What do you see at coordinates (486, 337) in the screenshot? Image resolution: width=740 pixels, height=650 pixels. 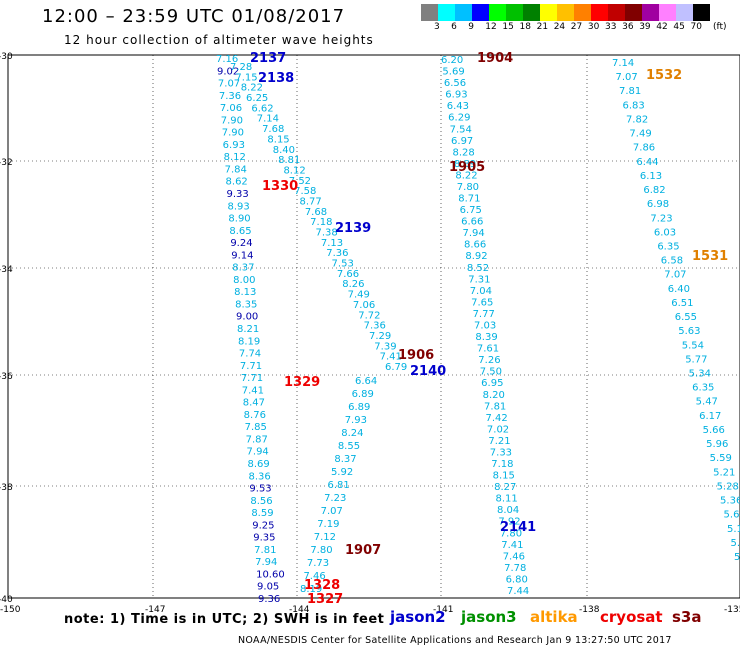 I see `swh-value-track-c: 8.39` at bounding box center [486, 337].